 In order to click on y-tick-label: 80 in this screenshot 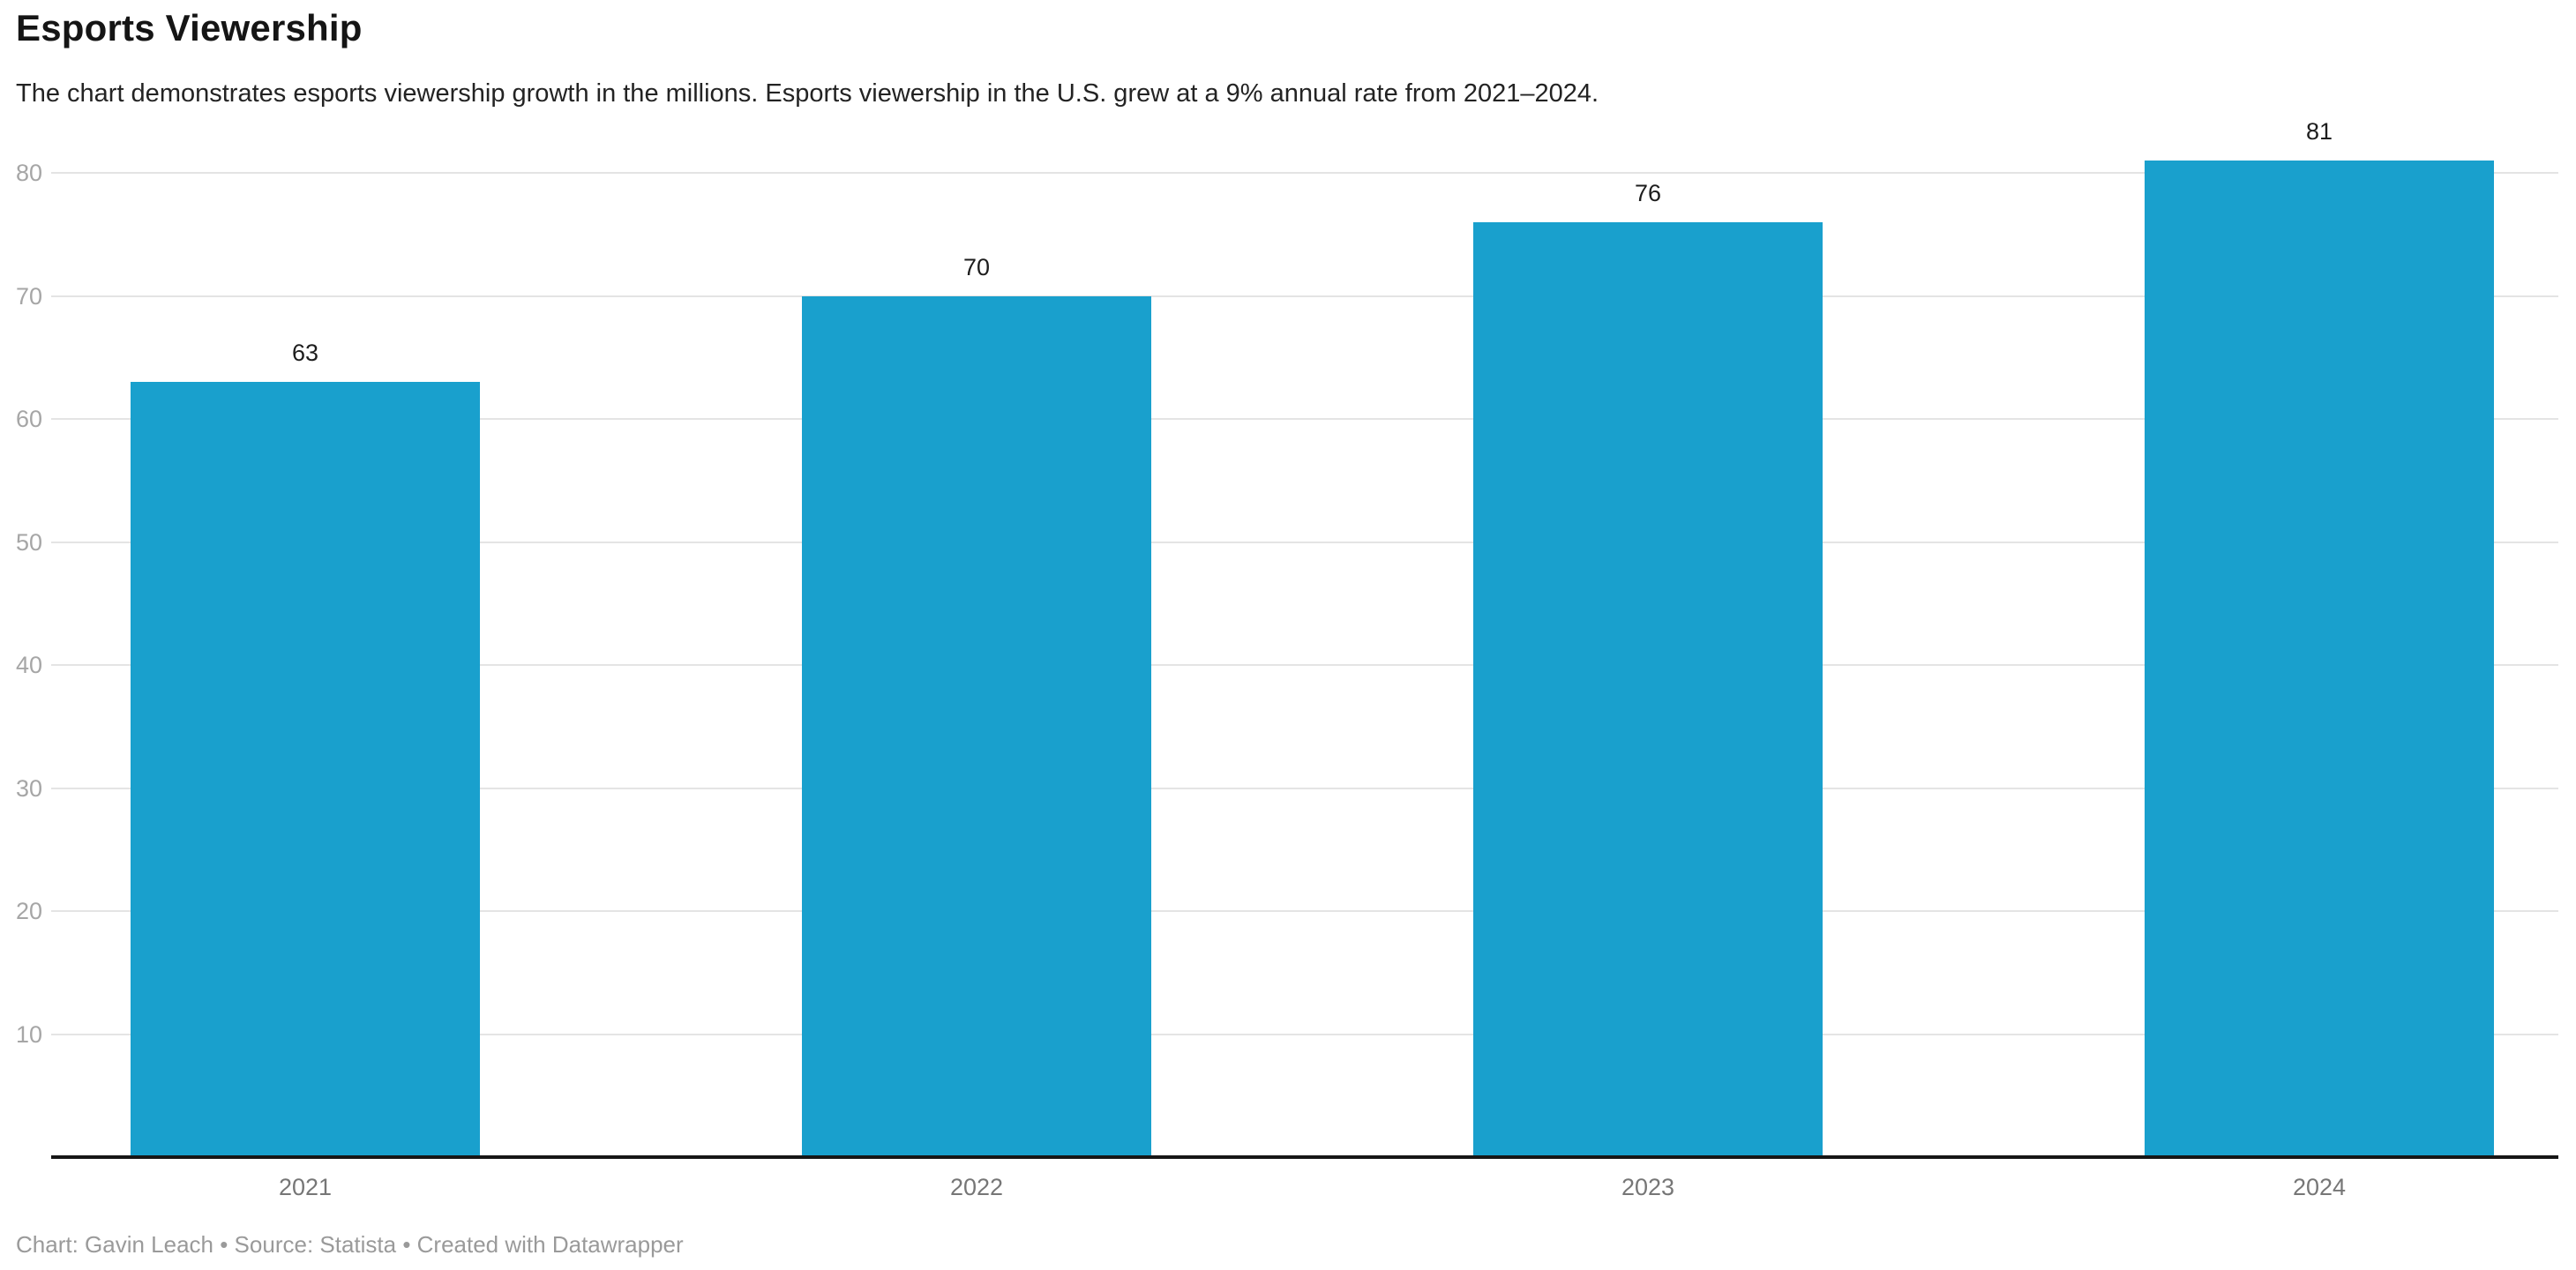, I will do `click(29, 173)`.